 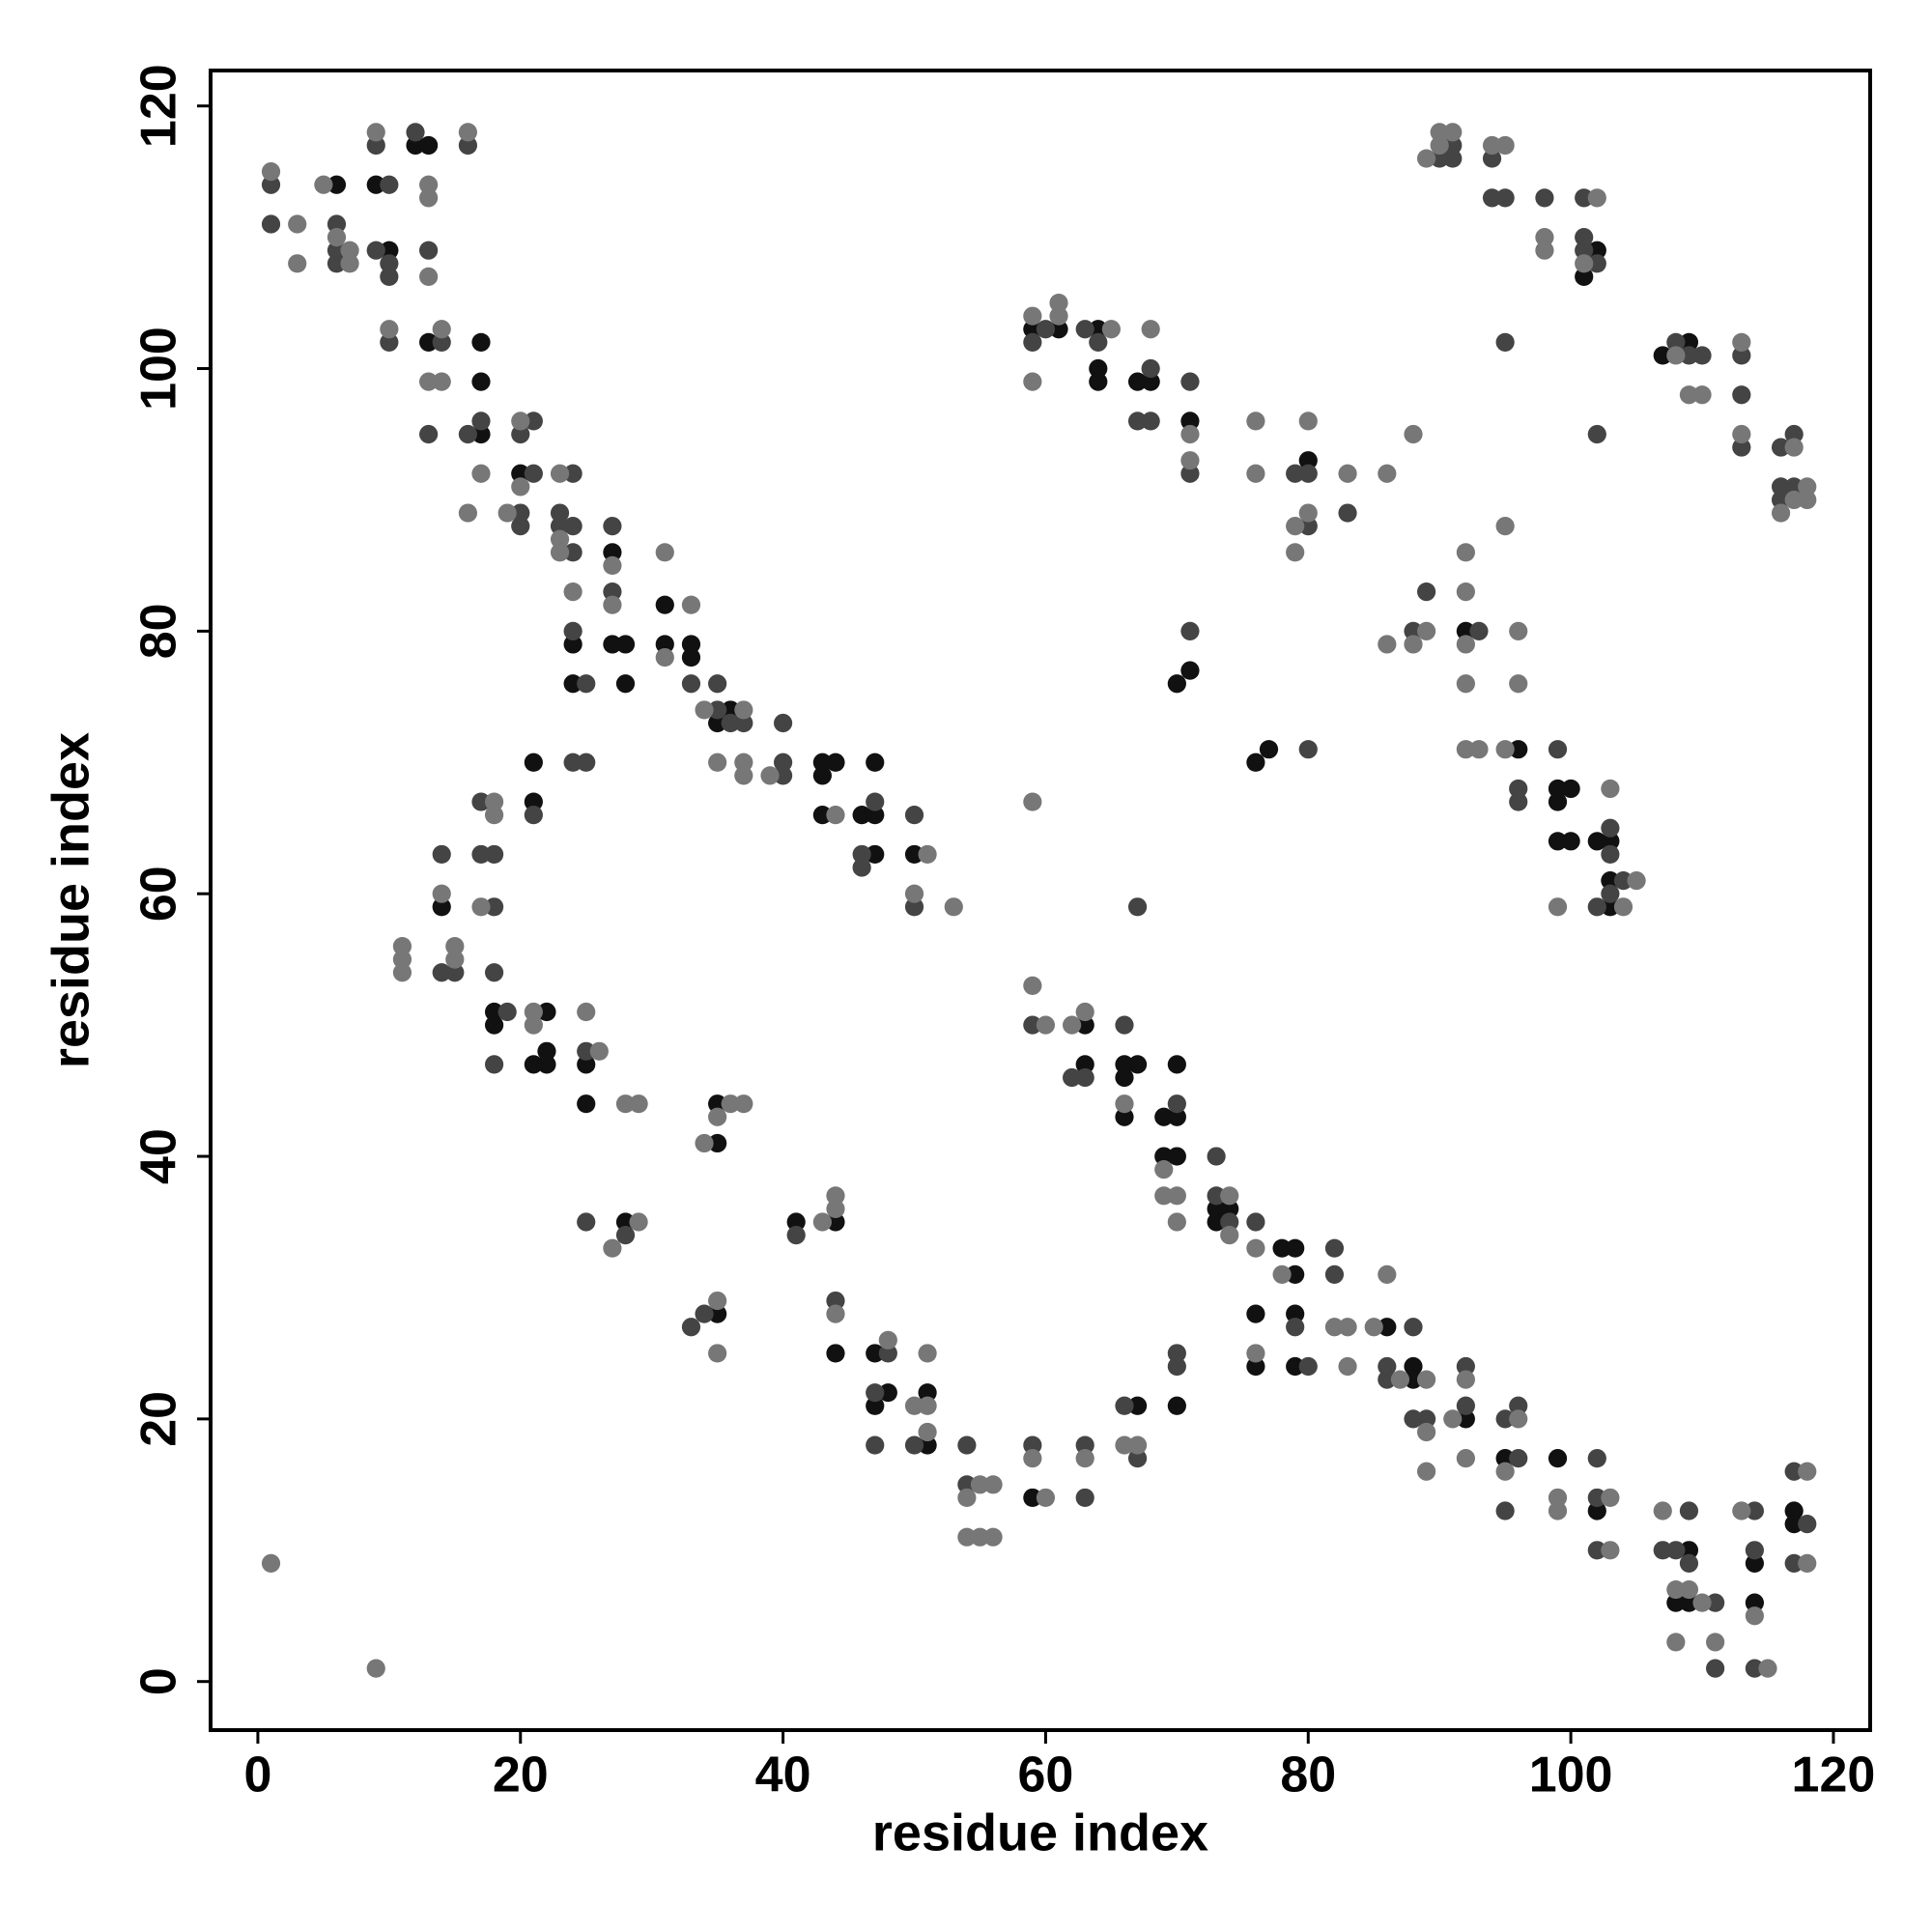 What do you see at coordinates (1040, 1832) in the screenshot?
I see `x-axis-label: residue index` at bounding box center [1040, 1832].